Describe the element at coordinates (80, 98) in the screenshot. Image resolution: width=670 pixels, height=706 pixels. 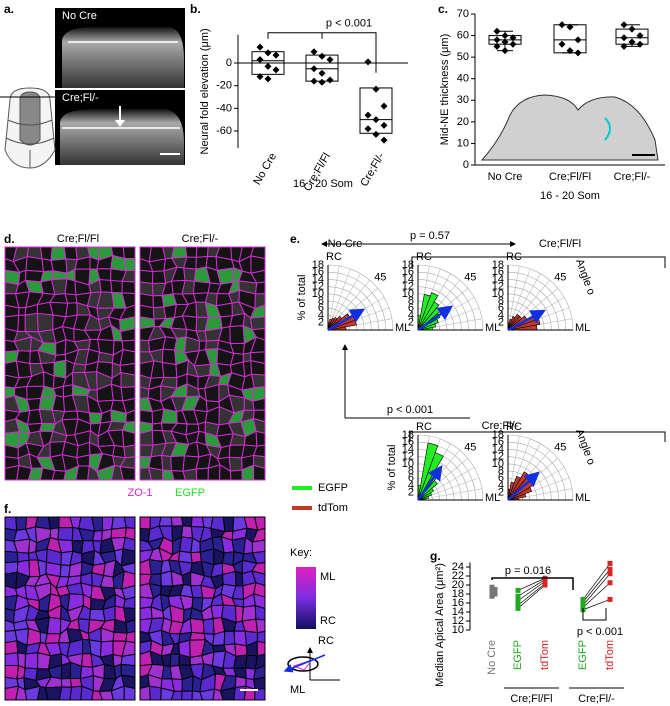
I see `image-label: Cre;Fl/-` at that location.